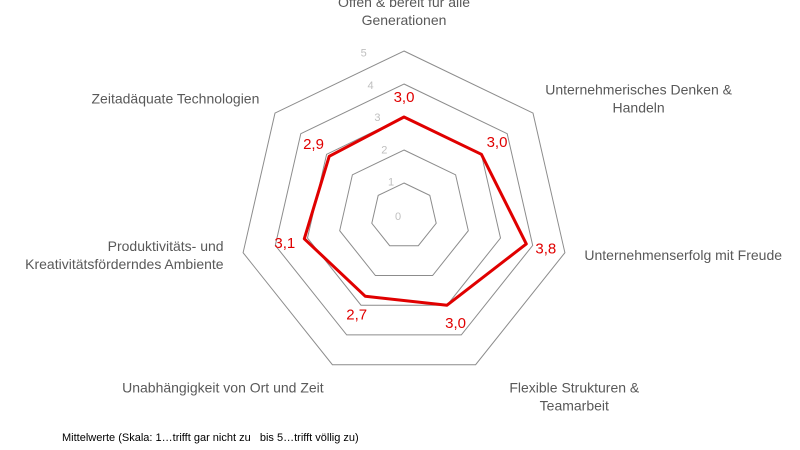 This screenshot has width=800, height=450. I want to click on tick-label: 1, so click(391, 183).